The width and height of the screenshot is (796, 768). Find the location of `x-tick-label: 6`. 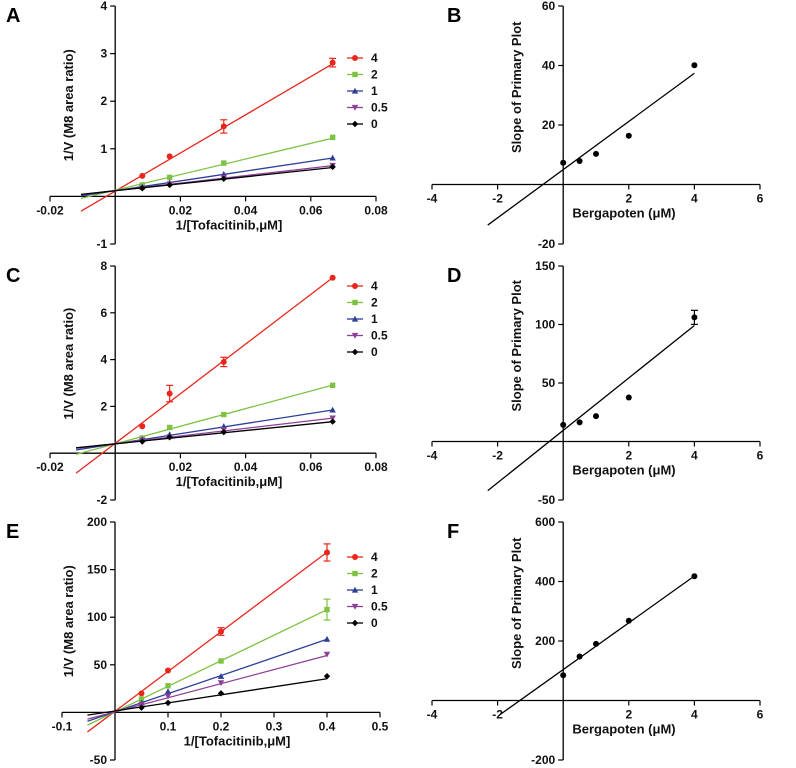

x-tick-label: 6 is located at coordinates (760, 199).